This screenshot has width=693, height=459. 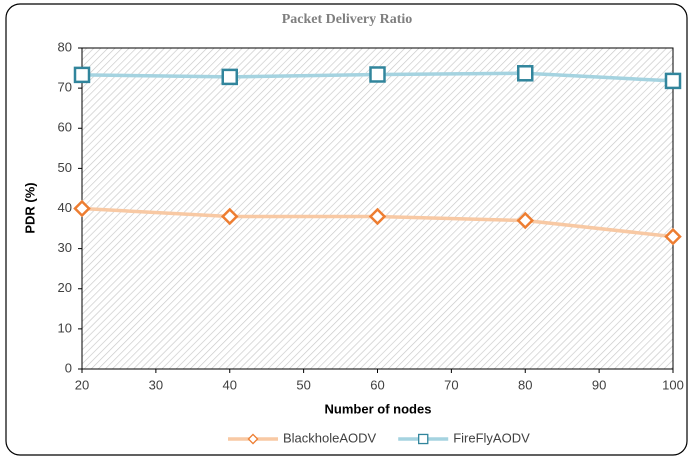 I want to click on y-tick-label: 70, so click(x=65, y=87).